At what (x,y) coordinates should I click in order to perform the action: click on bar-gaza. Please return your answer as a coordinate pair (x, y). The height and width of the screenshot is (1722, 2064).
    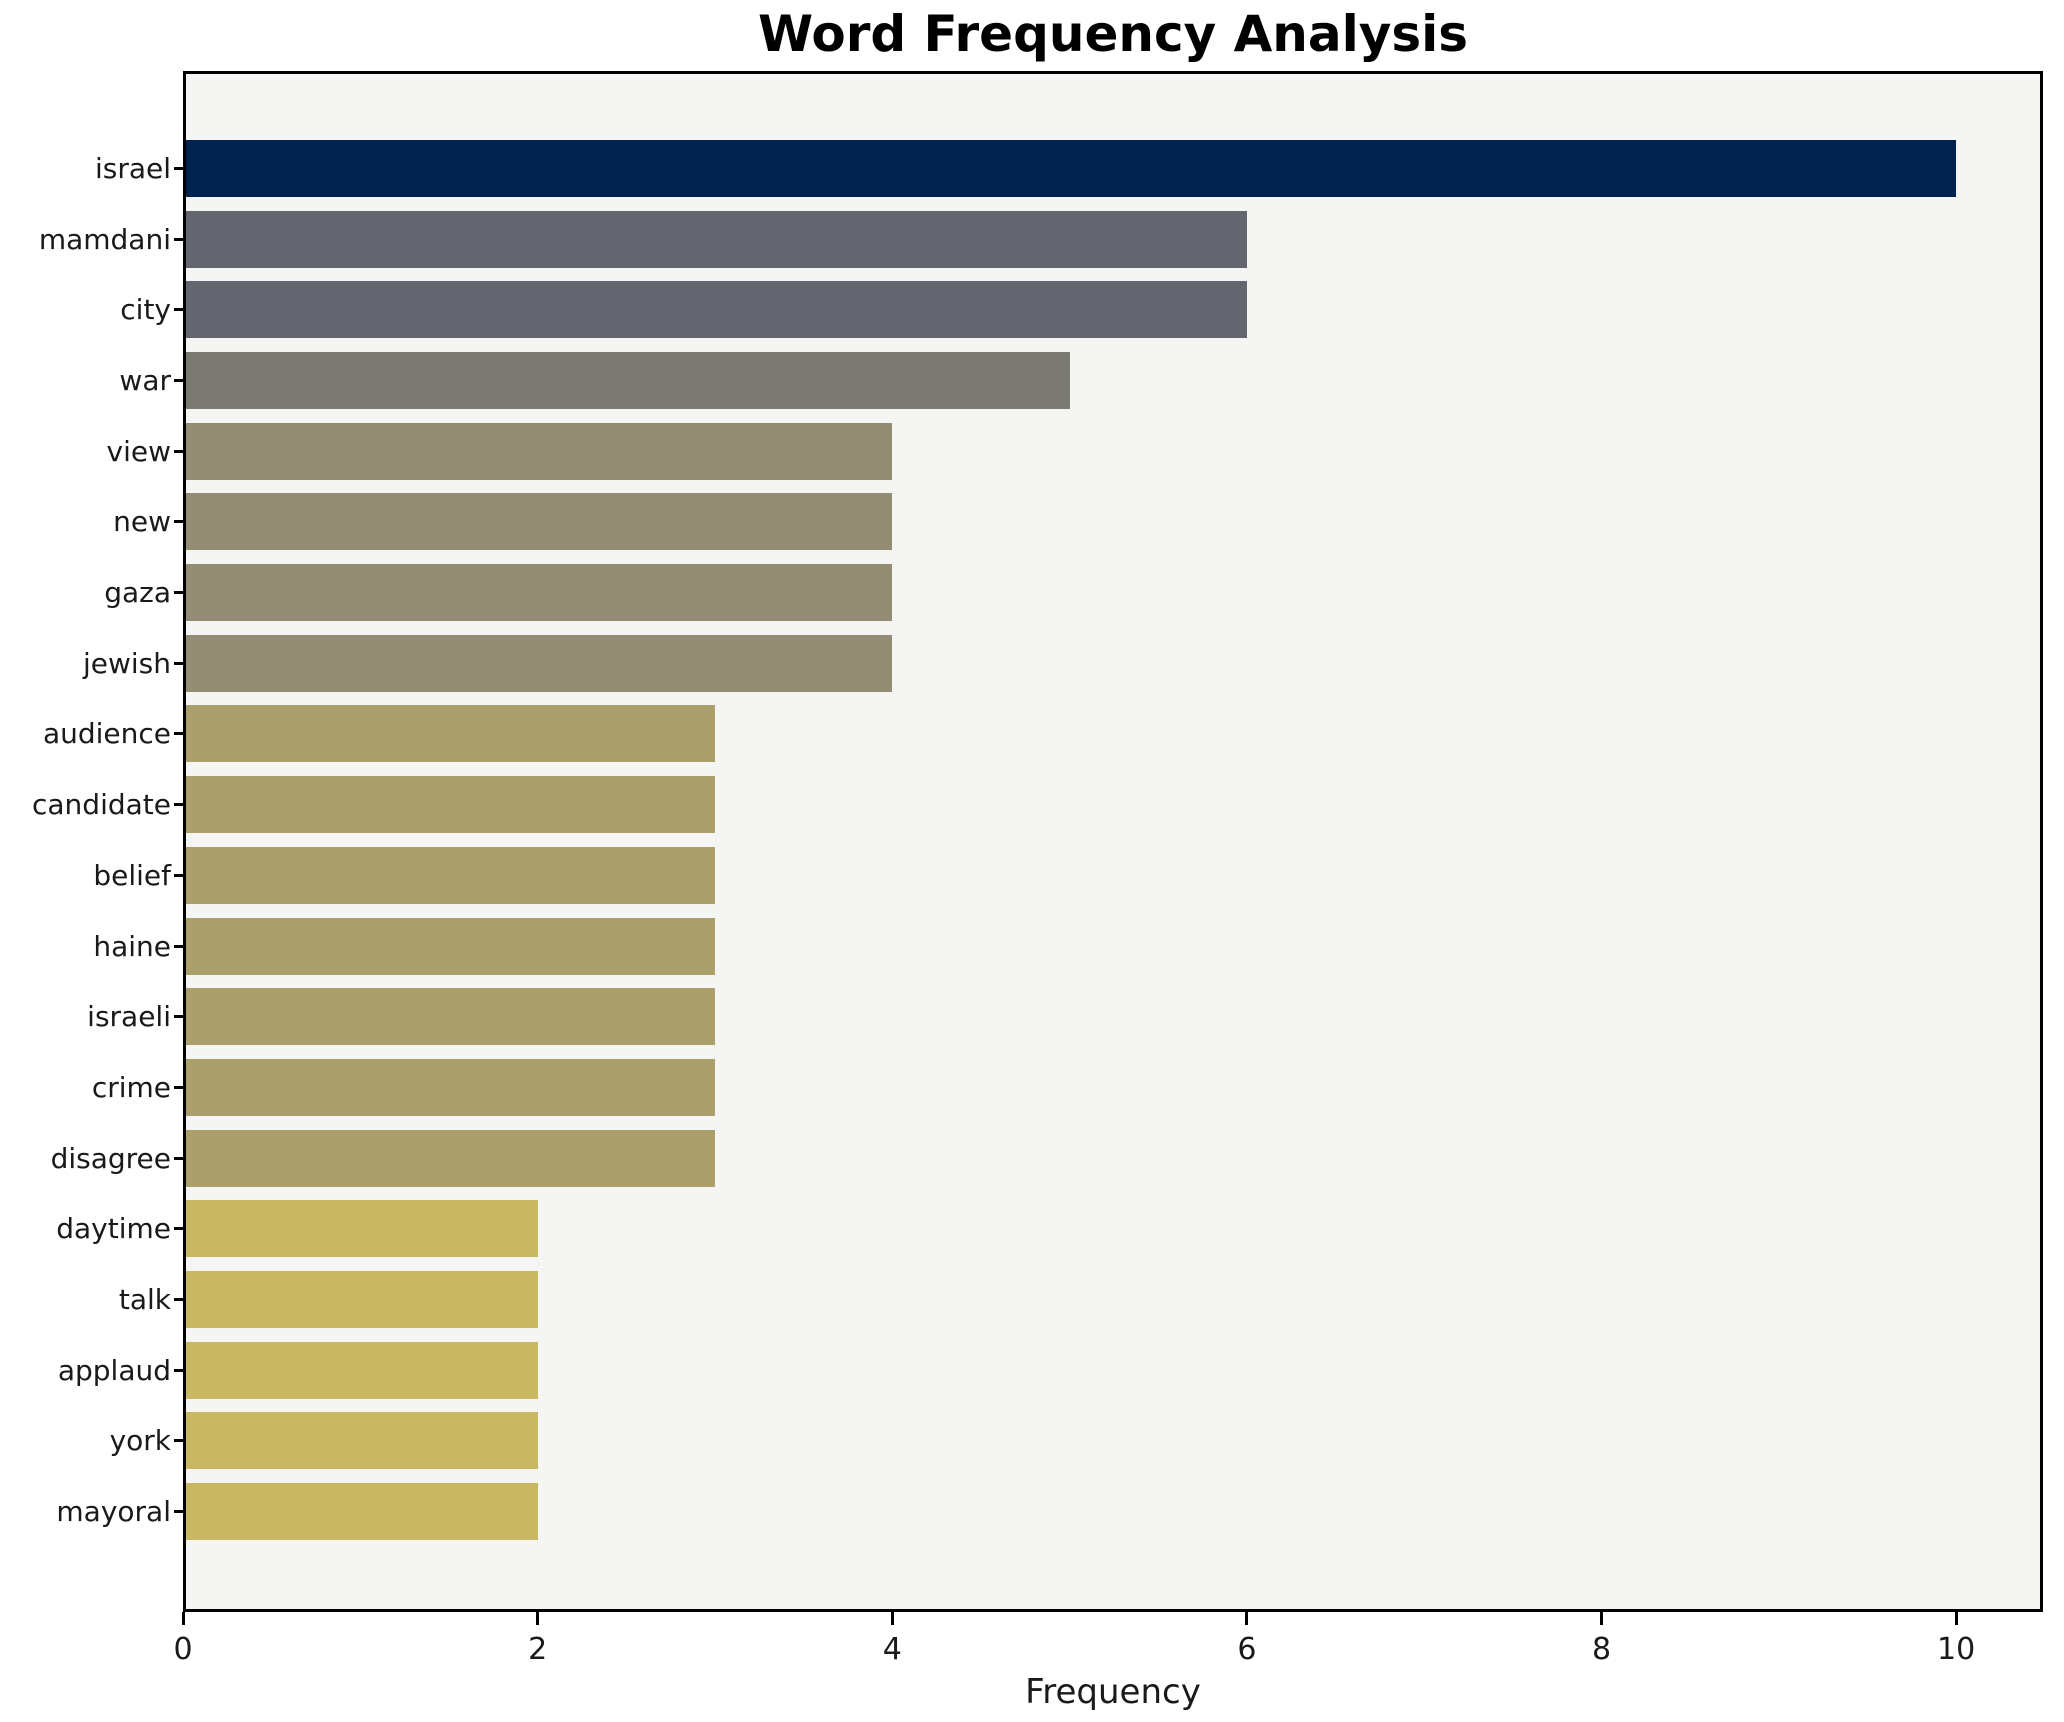
    Looking at the image, I should click on (538, 593).